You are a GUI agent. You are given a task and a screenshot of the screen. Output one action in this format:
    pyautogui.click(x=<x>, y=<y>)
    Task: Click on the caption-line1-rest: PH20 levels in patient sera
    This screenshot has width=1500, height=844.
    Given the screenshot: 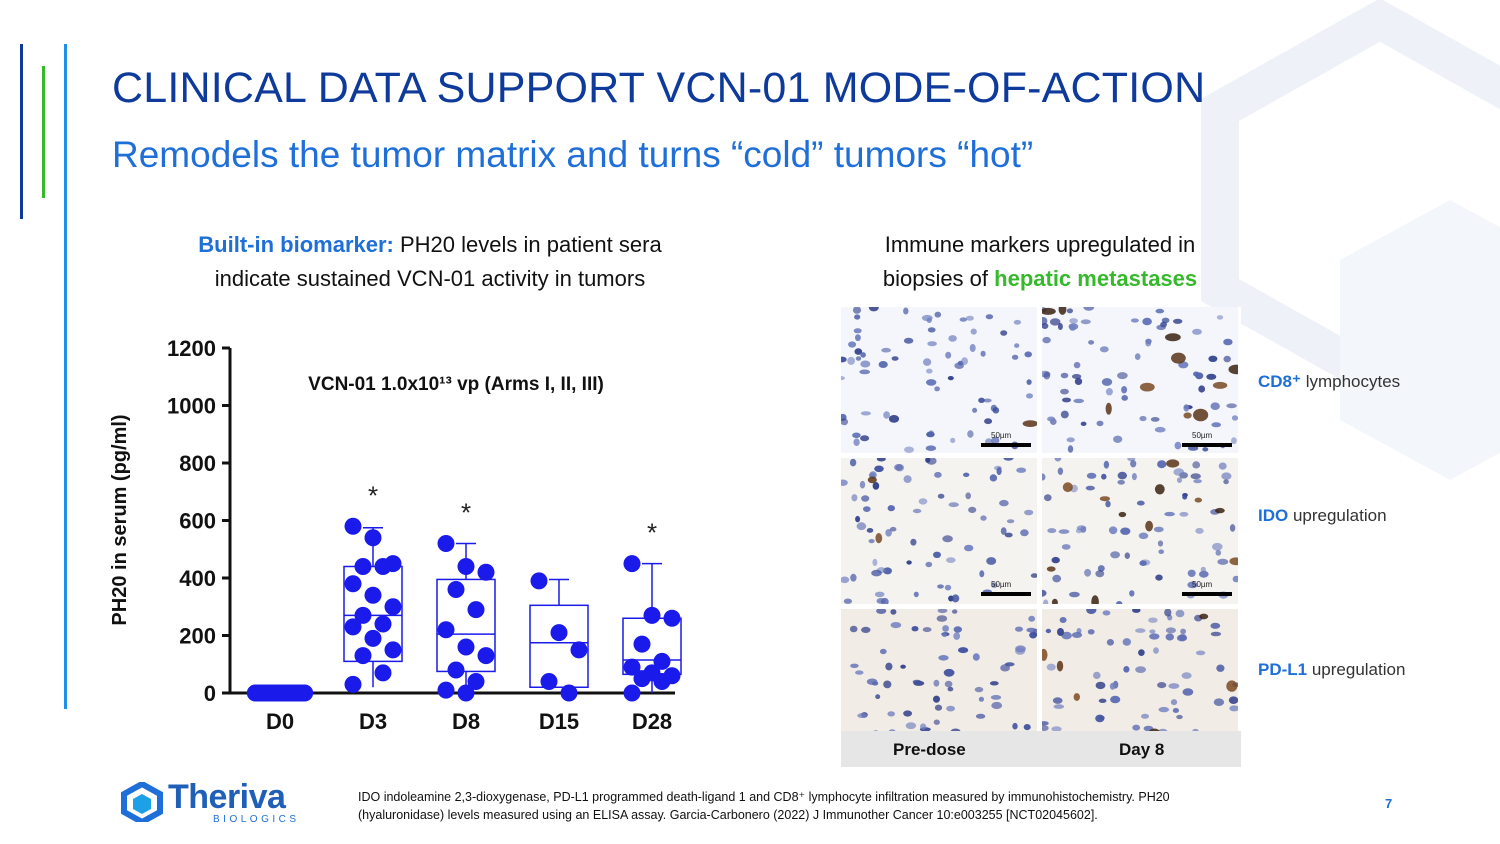 What is the action you would take?
    pyautogui.click(x=527, y=244)
    